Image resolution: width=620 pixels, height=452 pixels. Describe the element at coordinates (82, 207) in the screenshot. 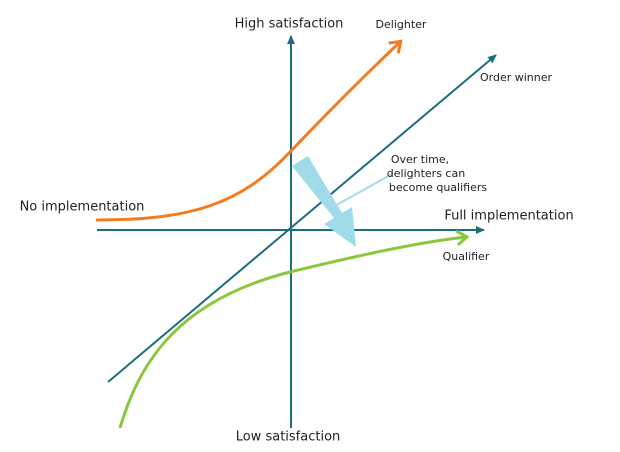

I see `axis-label-left: No implementation` at that location.